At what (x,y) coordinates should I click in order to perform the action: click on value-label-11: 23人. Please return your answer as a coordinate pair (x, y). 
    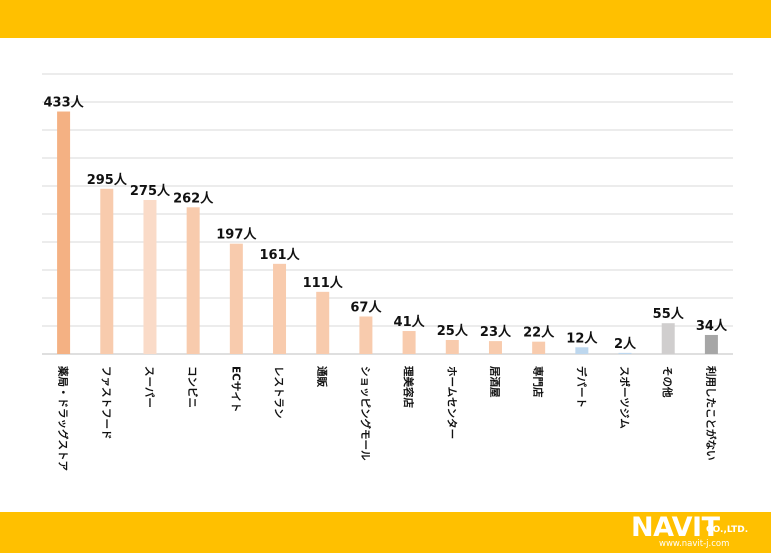
    Looking at the image, I should click on (496, 332).